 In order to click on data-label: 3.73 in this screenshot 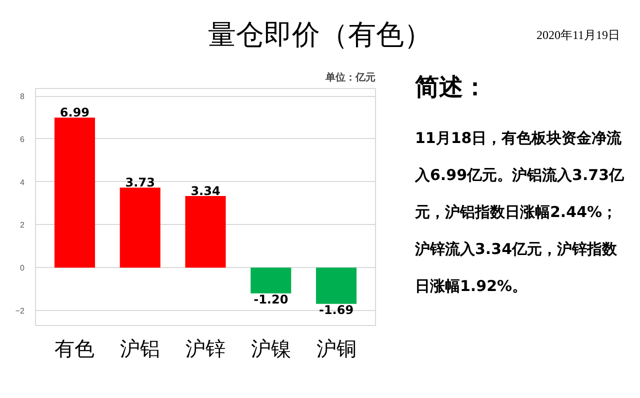, I will do `click(140, 183)`.